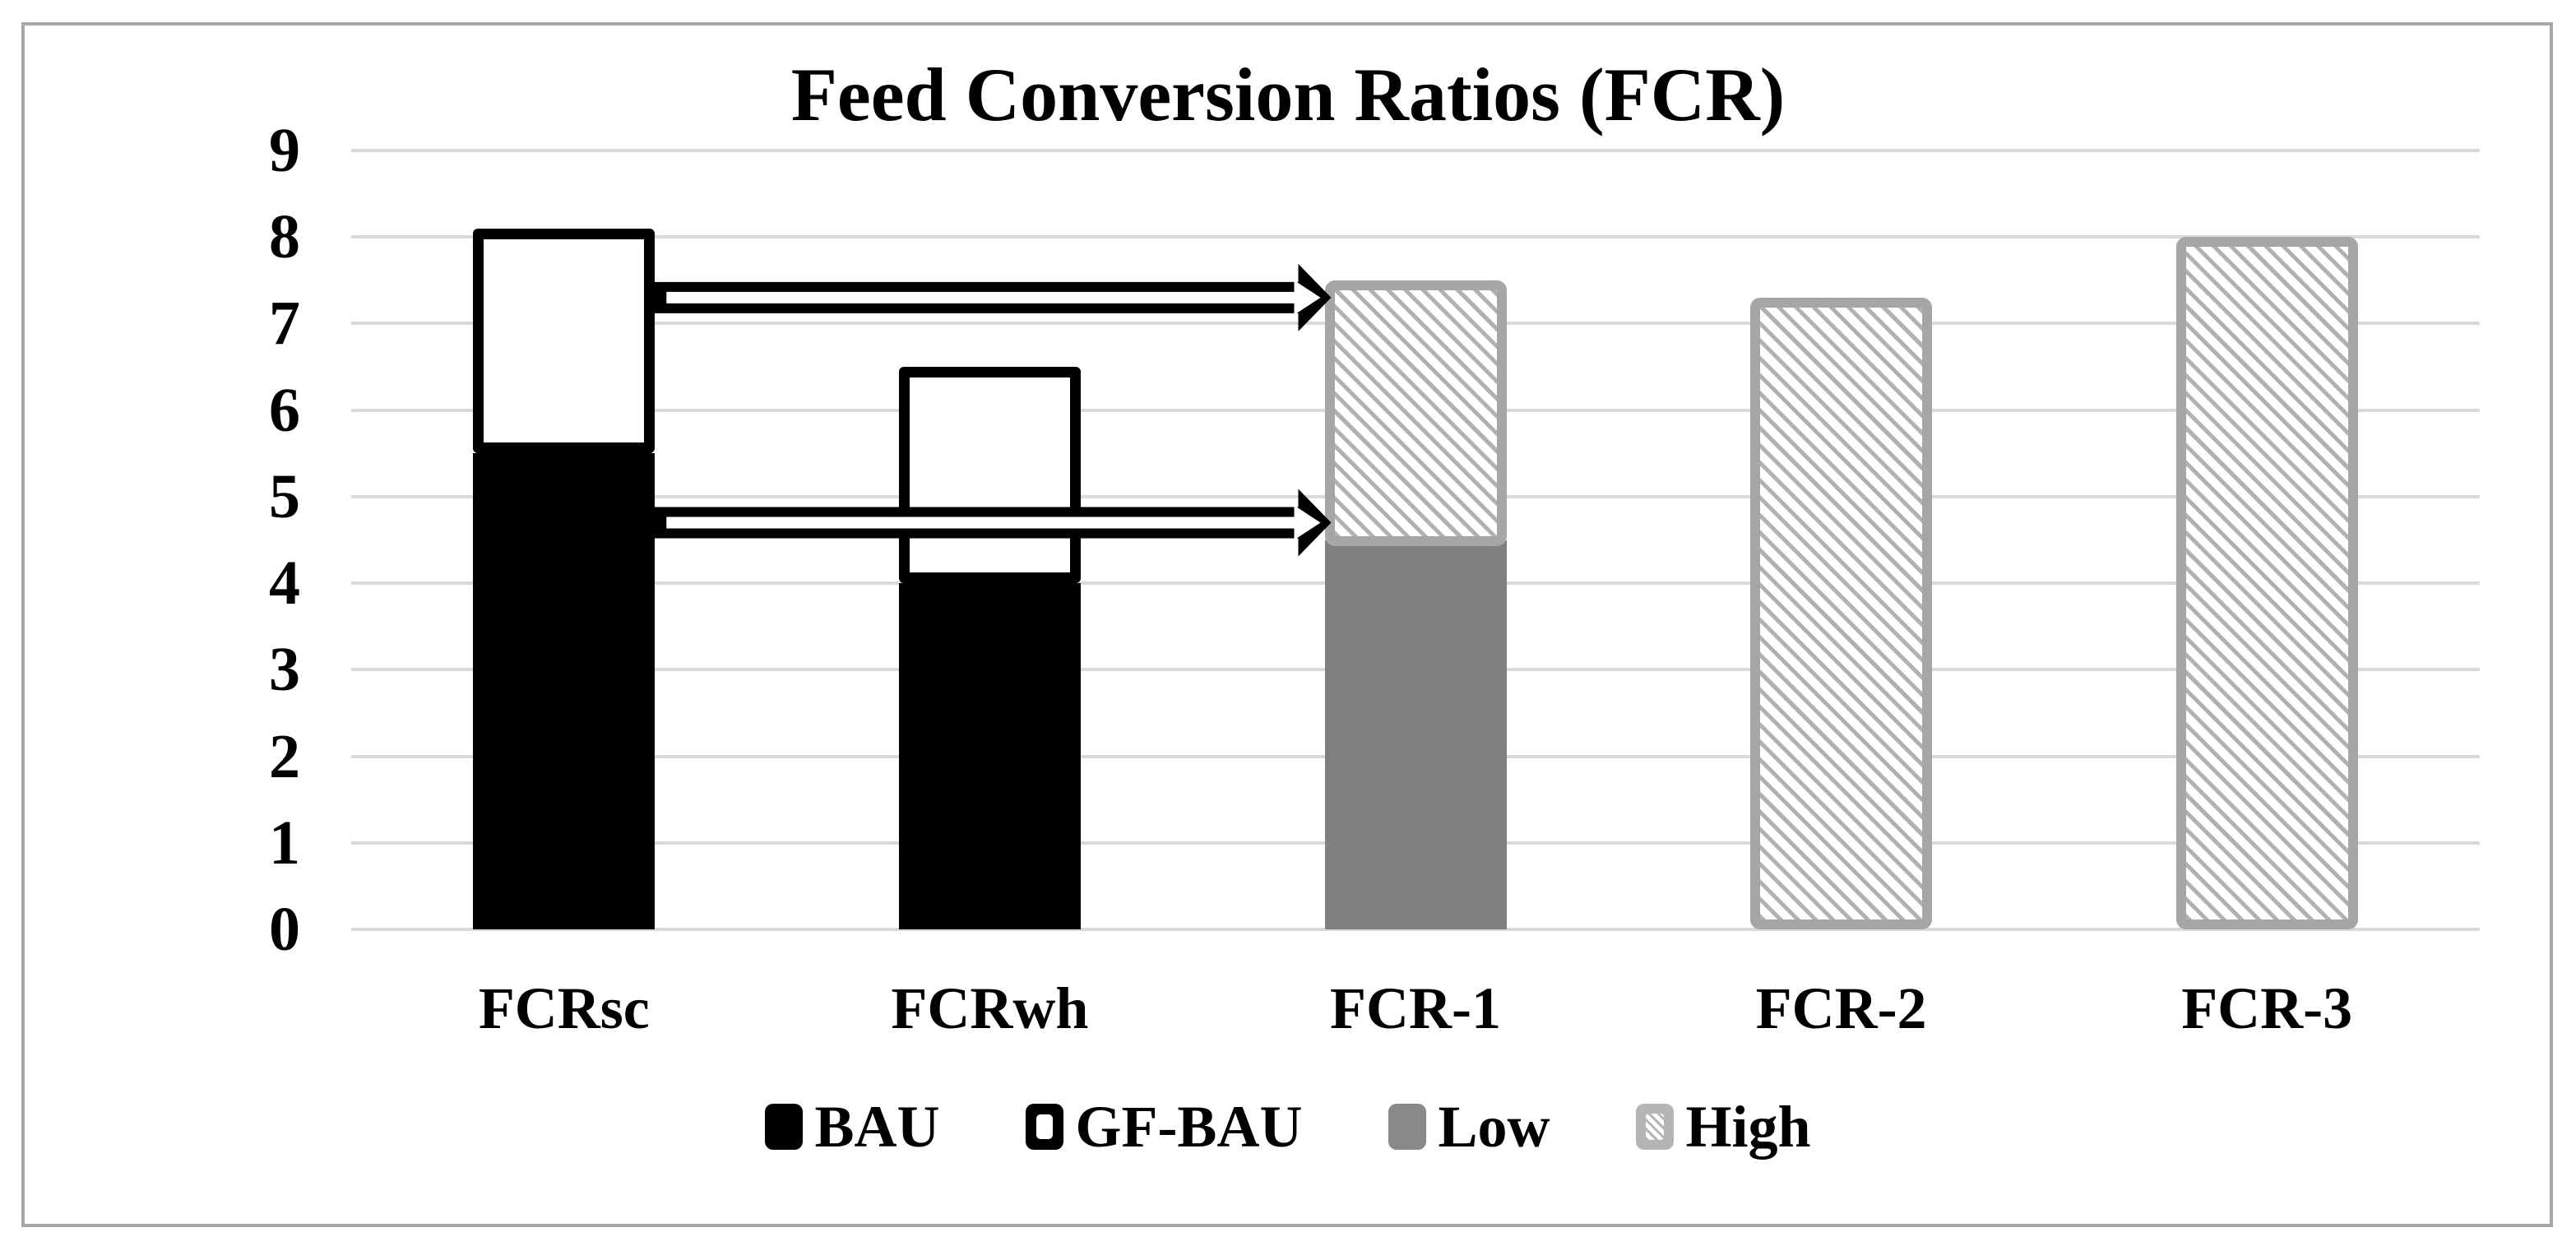 Image resolution: width=2576 pixels, height=1246 pixels. Describe the element at coordinates (1045, 1127) in the screenshot. I see `gf-bau-swatch-icon` at that location.